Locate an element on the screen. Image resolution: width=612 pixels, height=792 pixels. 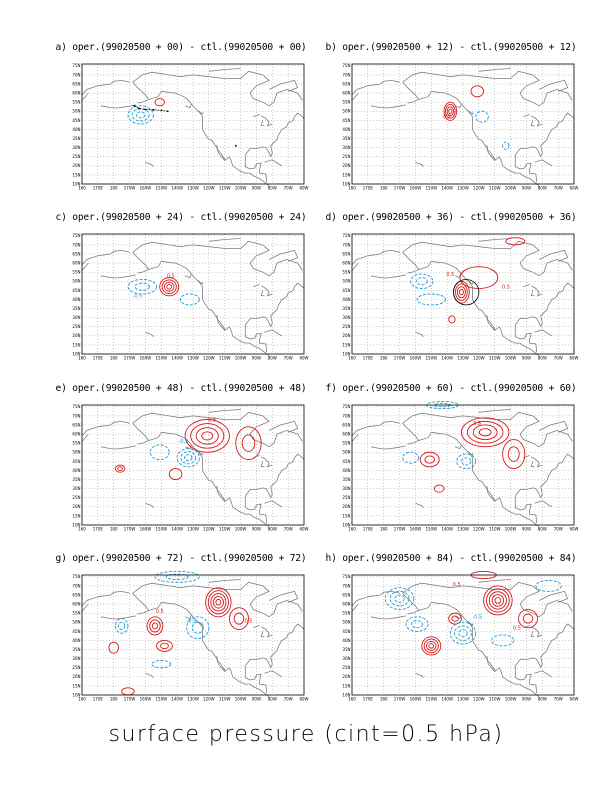
figure-caption: surface pressure (cint=0.5 hPa) is located at coordinates (306, 734).